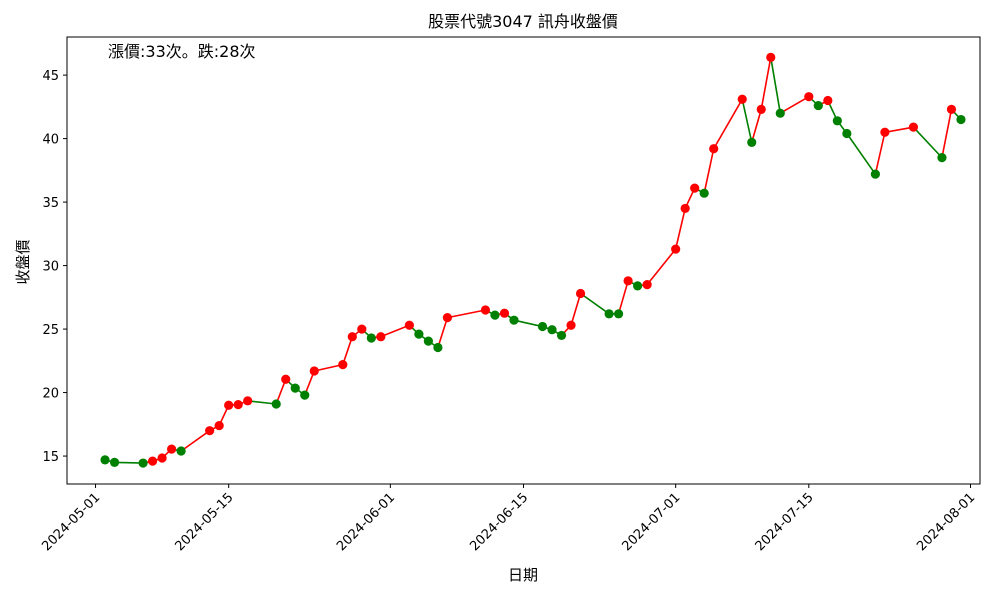  Describe the element at coordinates (50, 457) in the screenshot. I see `y-tick-label: 15` at that location.